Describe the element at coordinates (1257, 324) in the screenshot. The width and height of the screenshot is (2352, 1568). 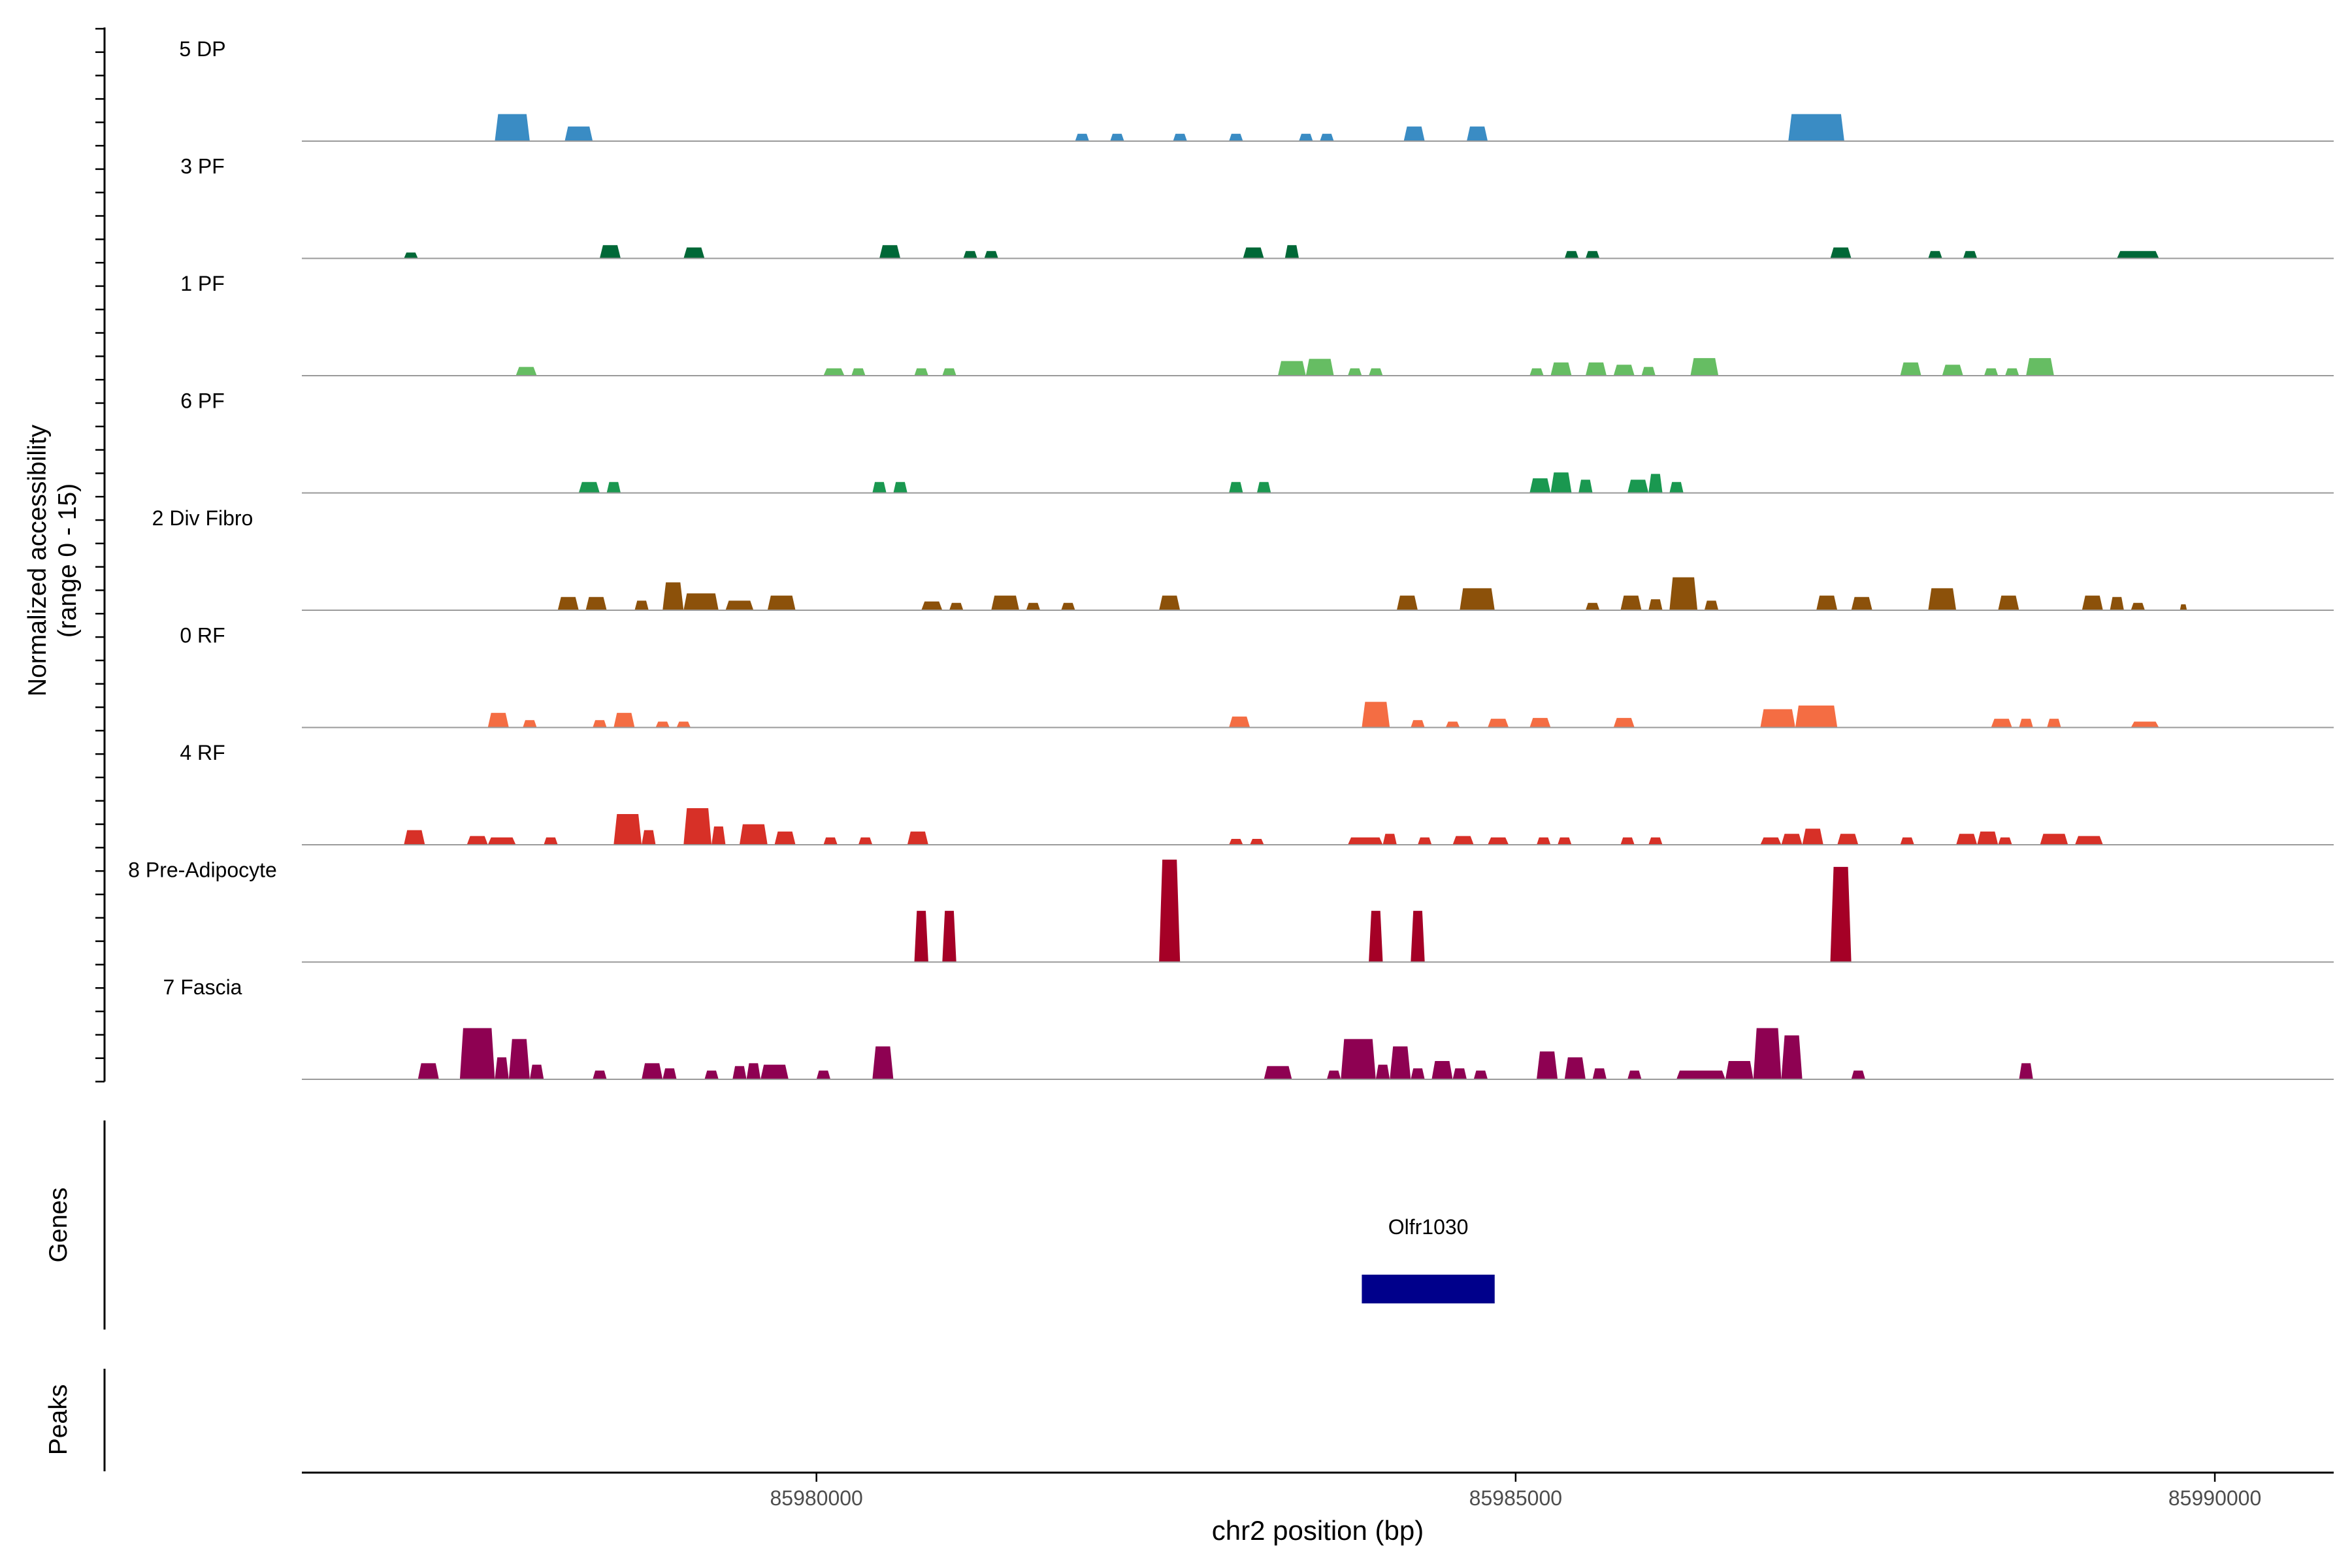
I see `track-1-pf: 1 PF` at that location.